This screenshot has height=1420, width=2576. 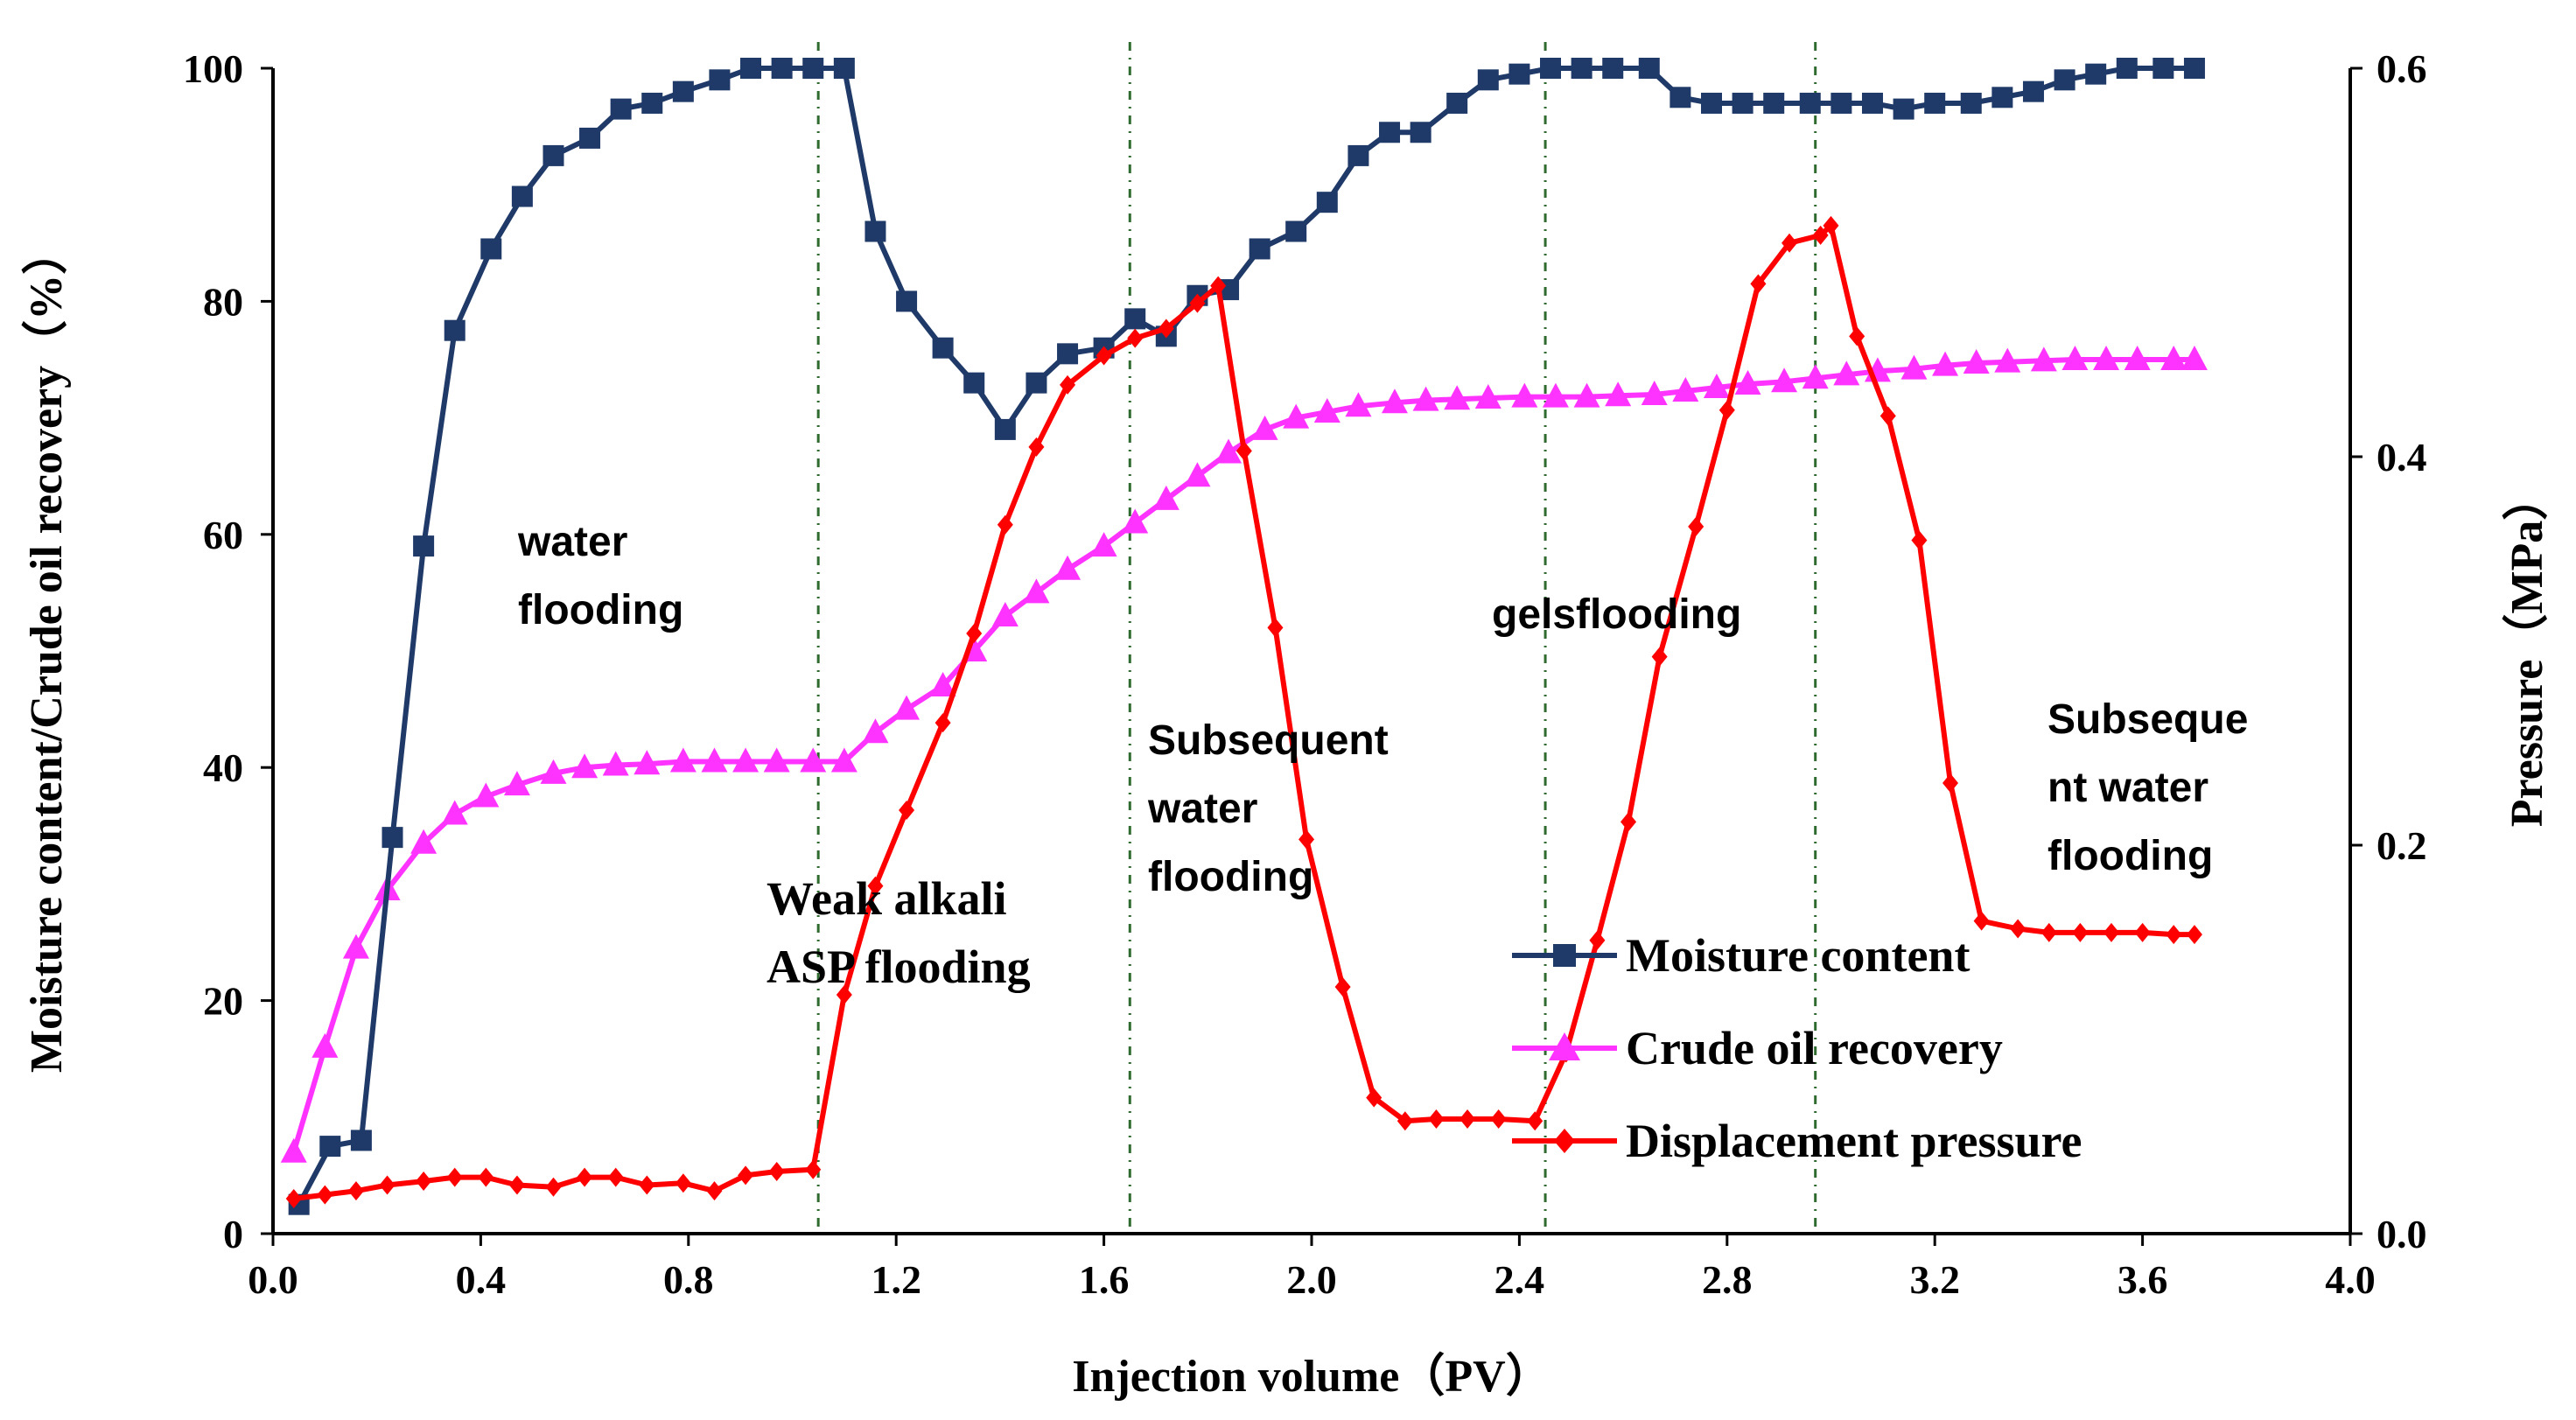 I want to click on legend-item-crude-oil-recovery: Crude oil recovery, so click(x=1757, y=1048).